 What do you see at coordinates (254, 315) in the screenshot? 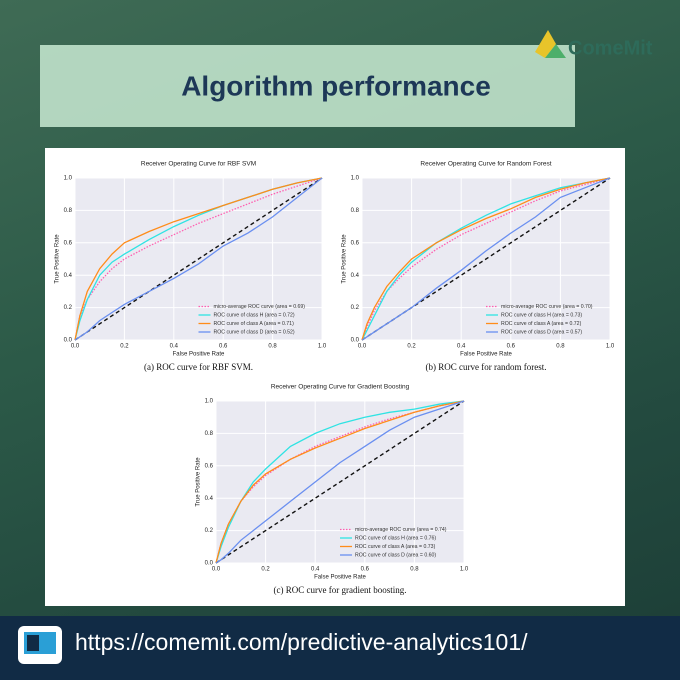
I see `legend-label: ROC curve of class H (area = 0.72)` at bounding box center [254, 315].